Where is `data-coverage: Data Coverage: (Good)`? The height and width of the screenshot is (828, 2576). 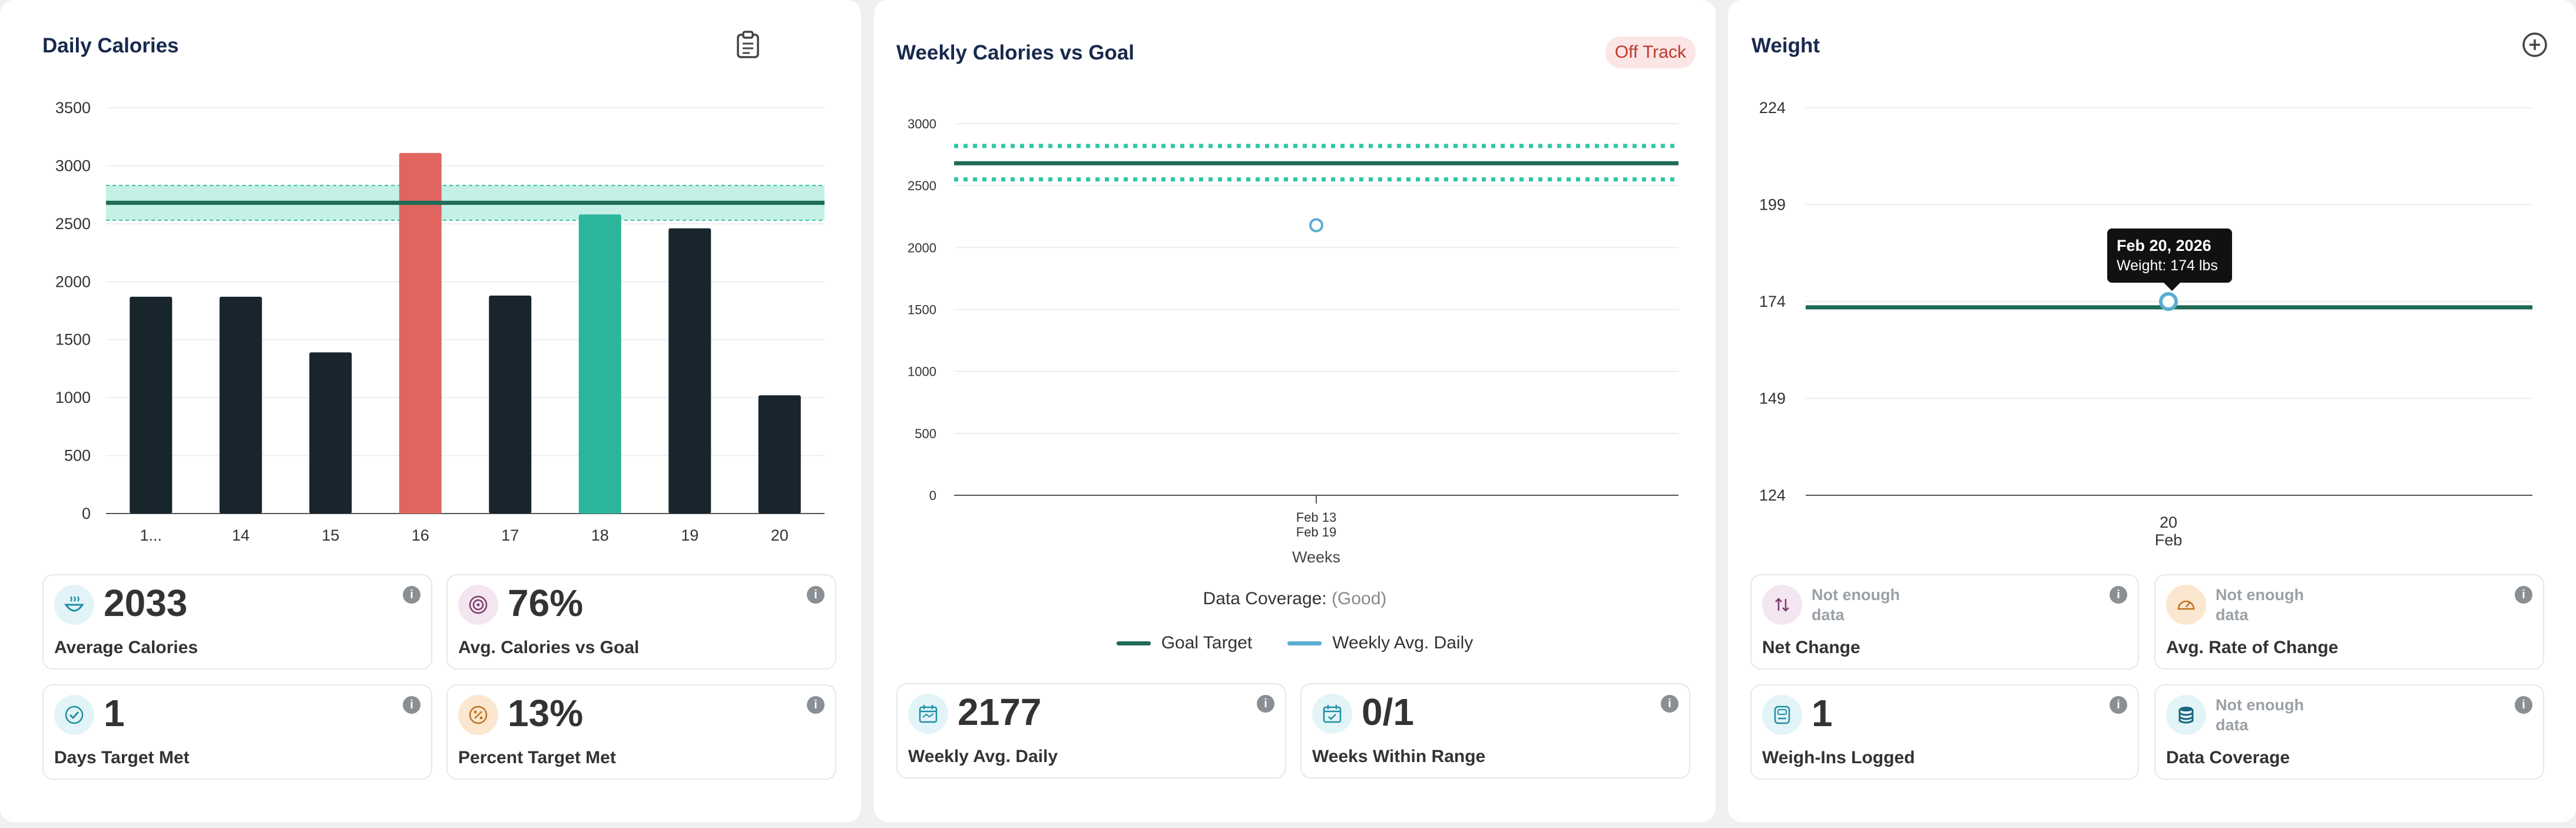 data-coverage: Data Coverage: (Good) is located at coordinates (1295, 599).